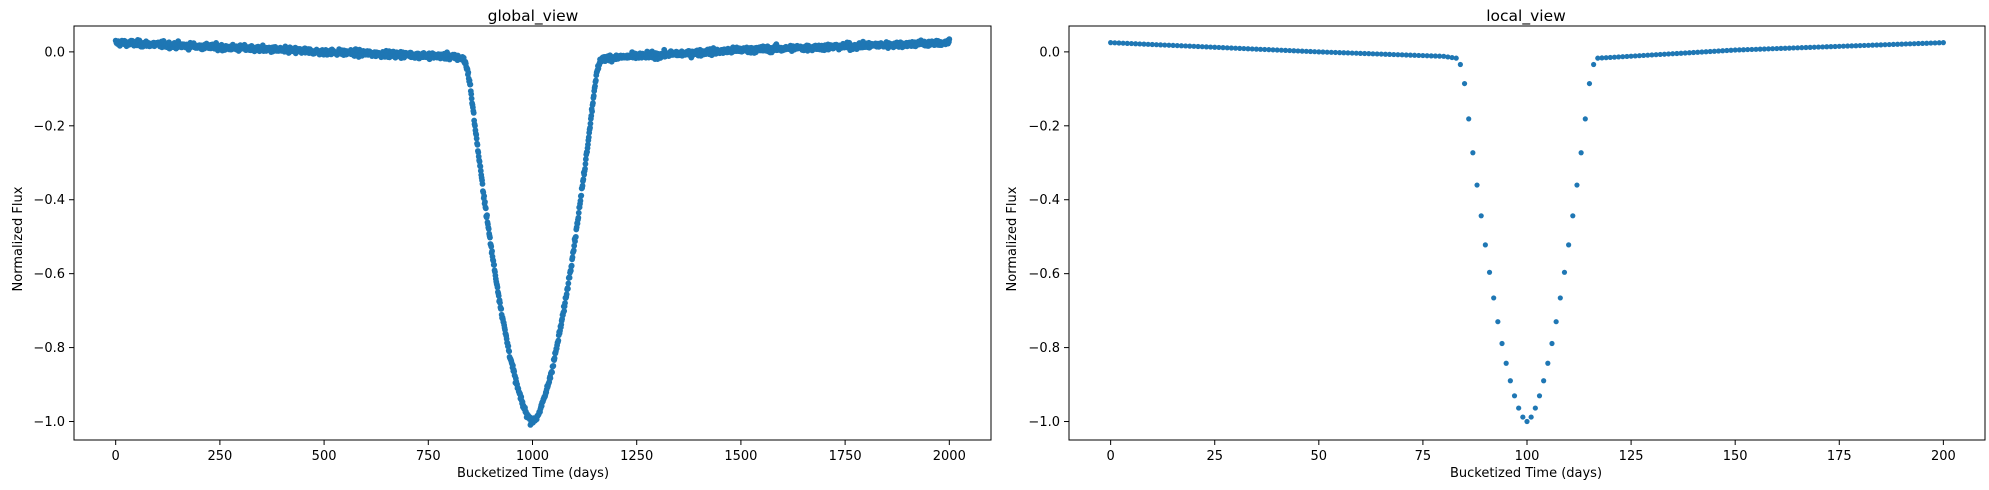 The image size is (1989, 490). I want to click on y-tick-label: −0.8, so click(1044, 348).